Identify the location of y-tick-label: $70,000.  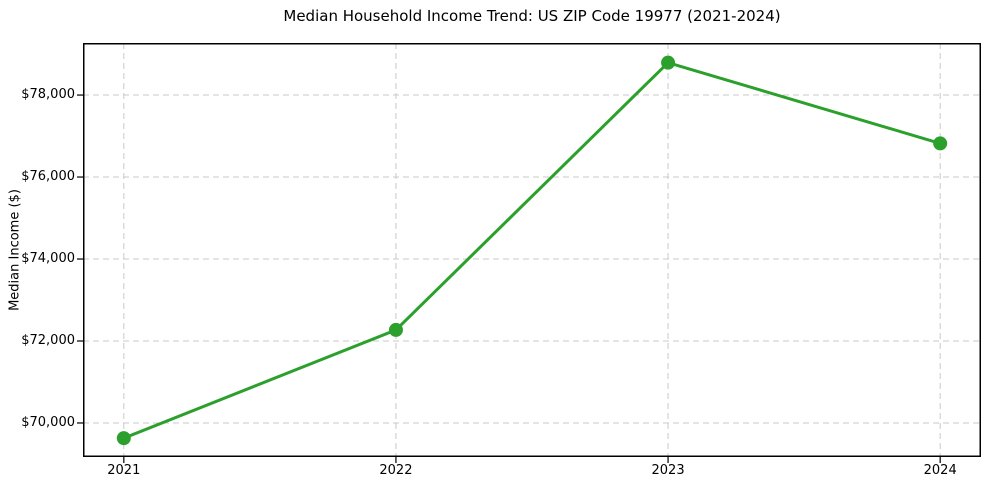
(48, 422).